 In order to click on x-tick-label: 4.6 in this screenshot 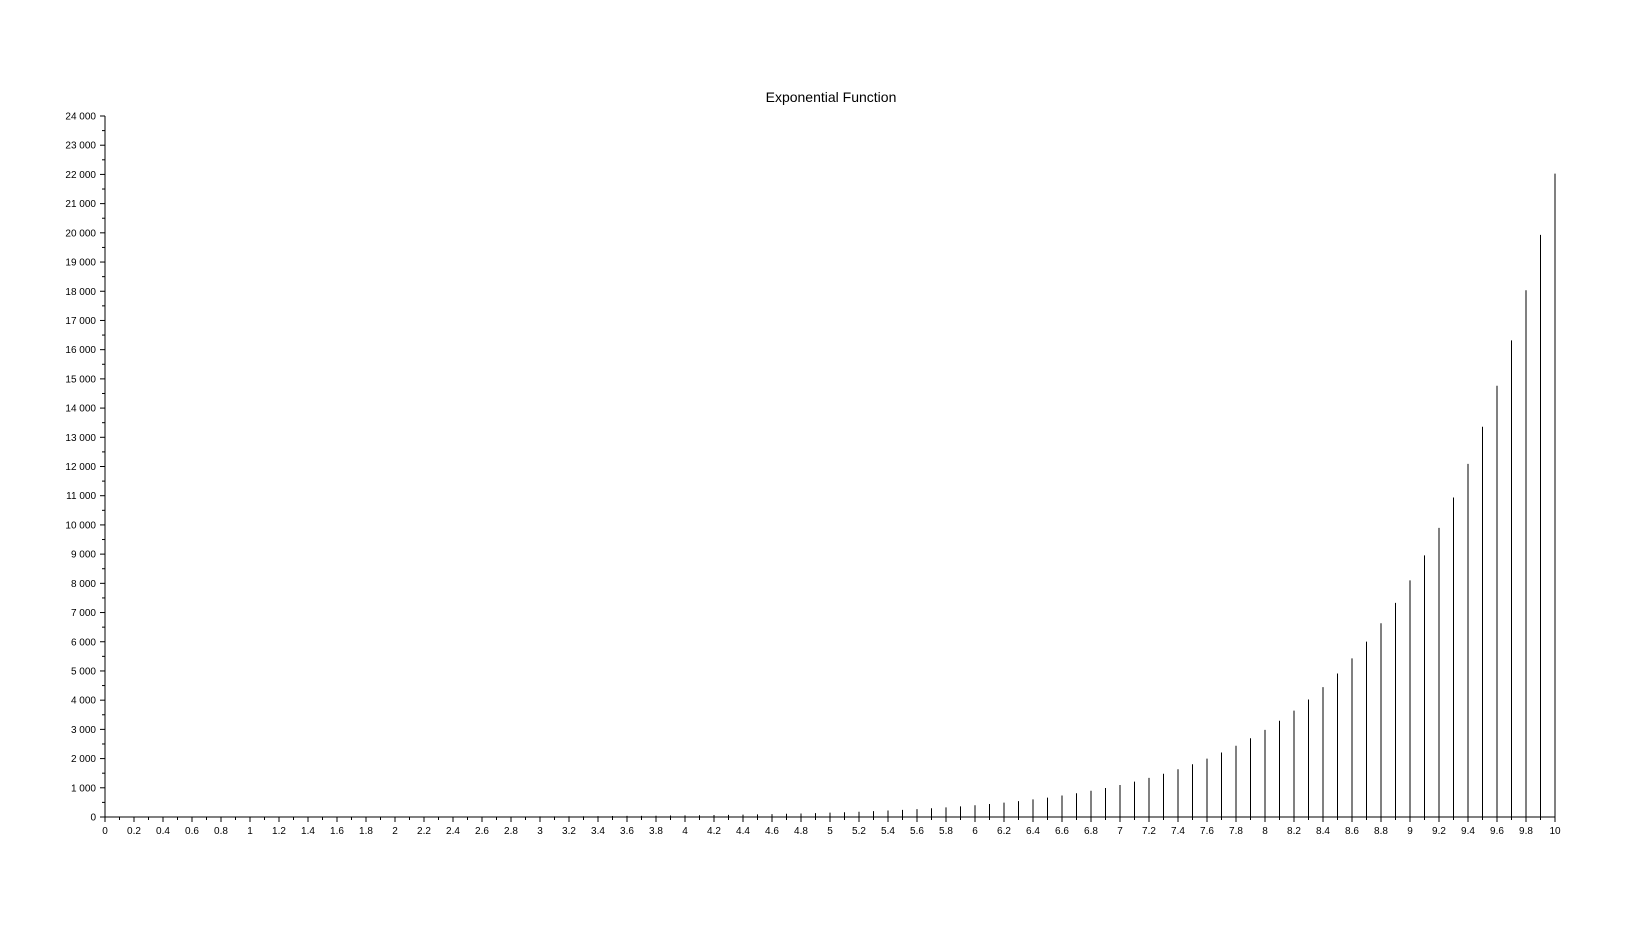, I will do `click(772, 831)`.